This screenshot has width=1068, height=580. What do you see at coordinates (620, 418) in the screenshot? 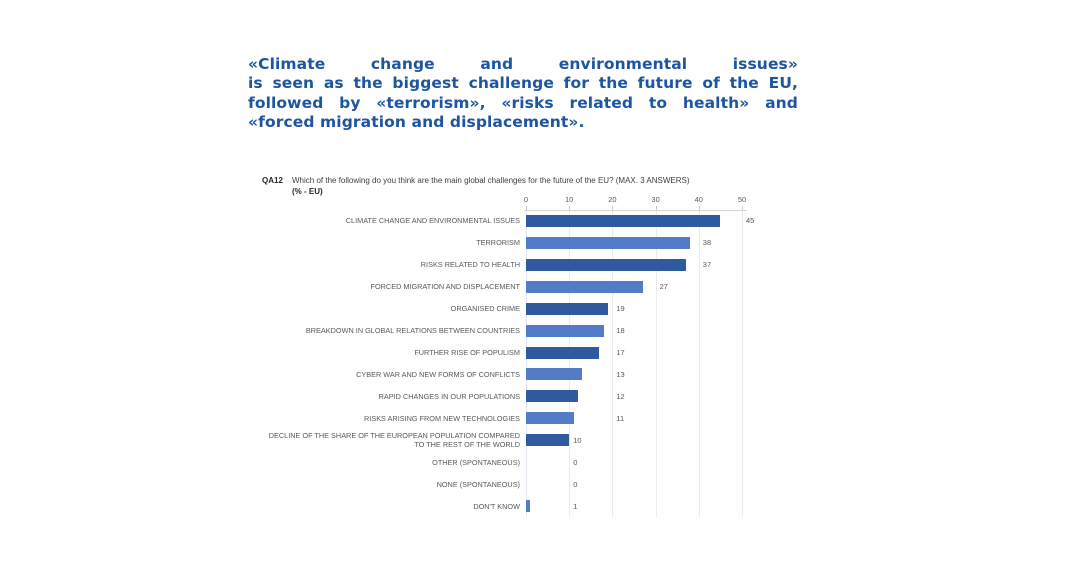
I see `bar-value-label: 11` at bounding box center [620, 418].